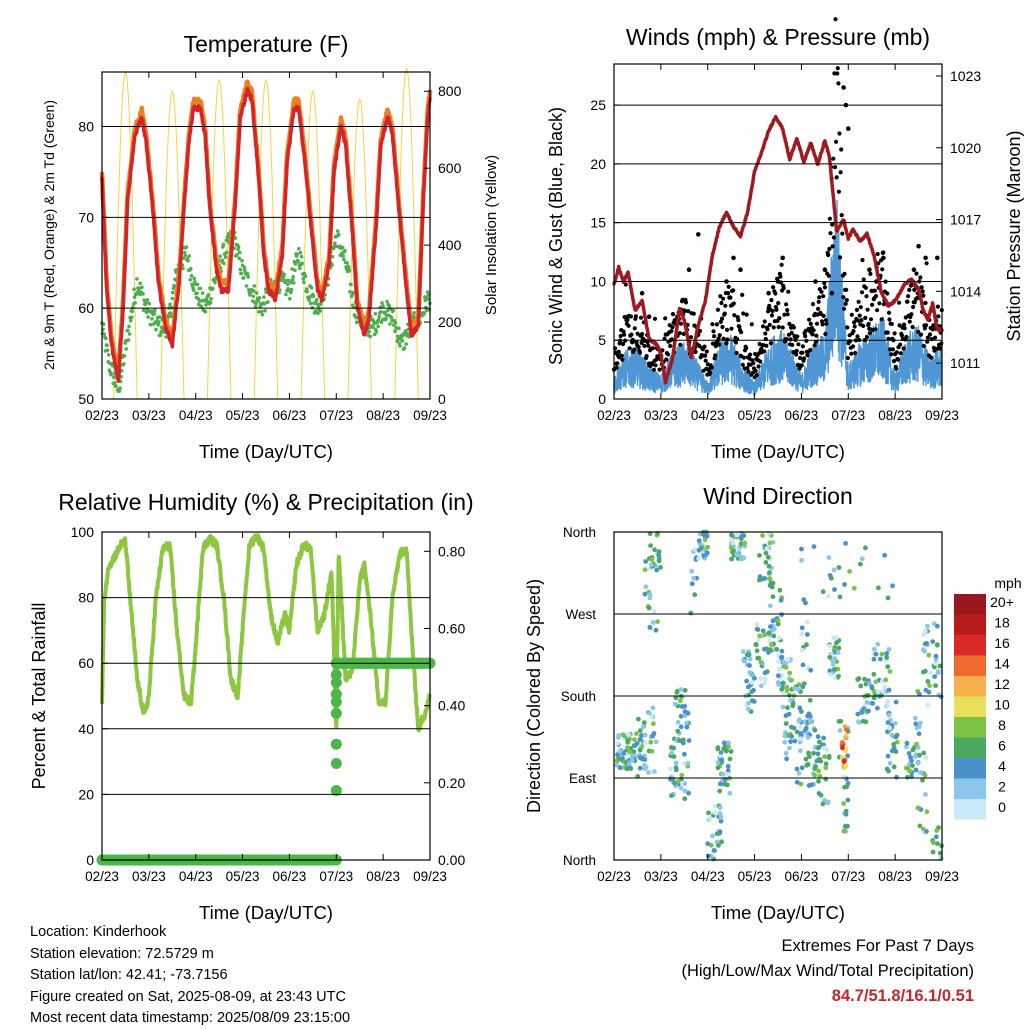 The image size is (1024, 1030). I want to click on precip-point, so click(336, 744).